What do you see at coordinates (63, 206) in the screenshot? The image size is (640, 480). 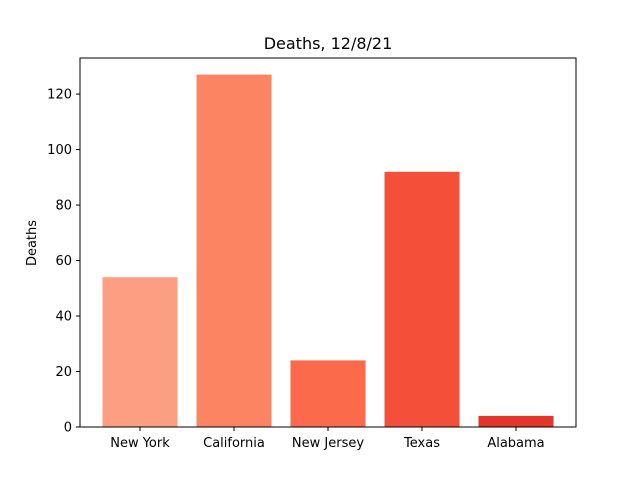 I see `y-tick-label: 80` at bounding box center [63, 206].